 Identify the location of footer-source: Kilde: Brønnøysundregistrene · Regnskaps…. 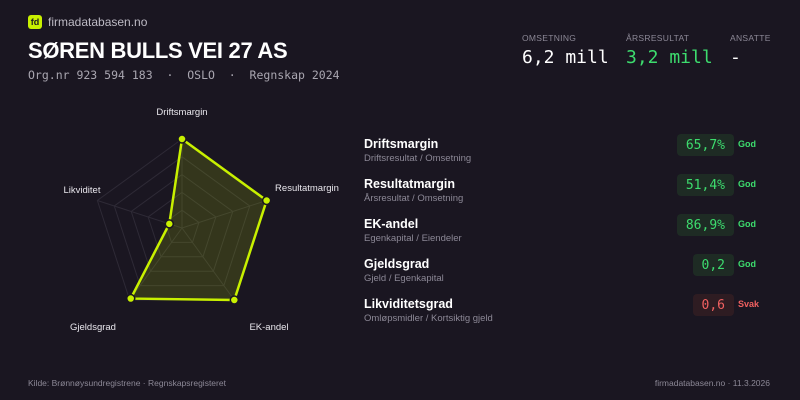
(127, 383).